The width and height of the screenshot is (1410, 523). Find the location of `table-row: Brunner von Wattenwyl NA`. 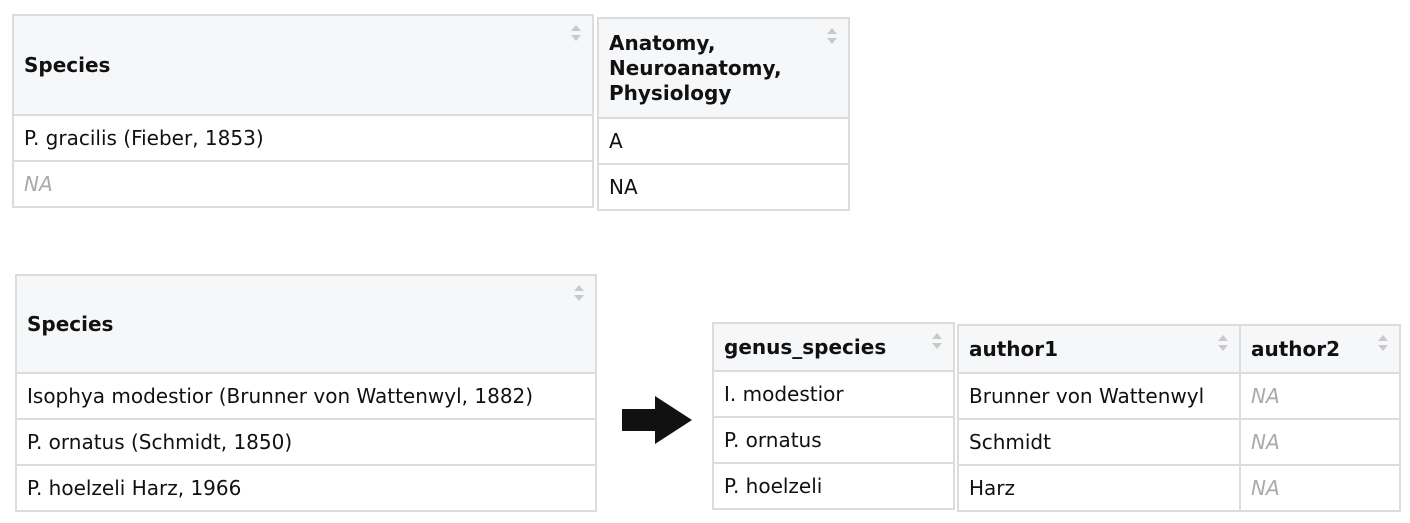

table-row: Brunner von Wattenwyl NA is located at coordinates (1179, 396).